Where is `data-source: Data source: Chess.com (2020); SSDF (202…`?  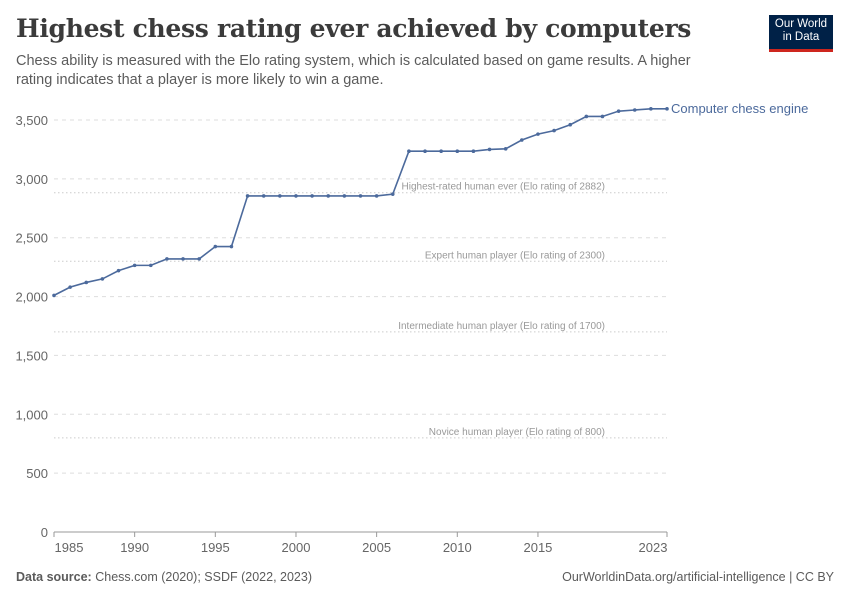 data-source: Data source: Chess.com (2020); SSDF (202… is located at coordinates (164, 577).